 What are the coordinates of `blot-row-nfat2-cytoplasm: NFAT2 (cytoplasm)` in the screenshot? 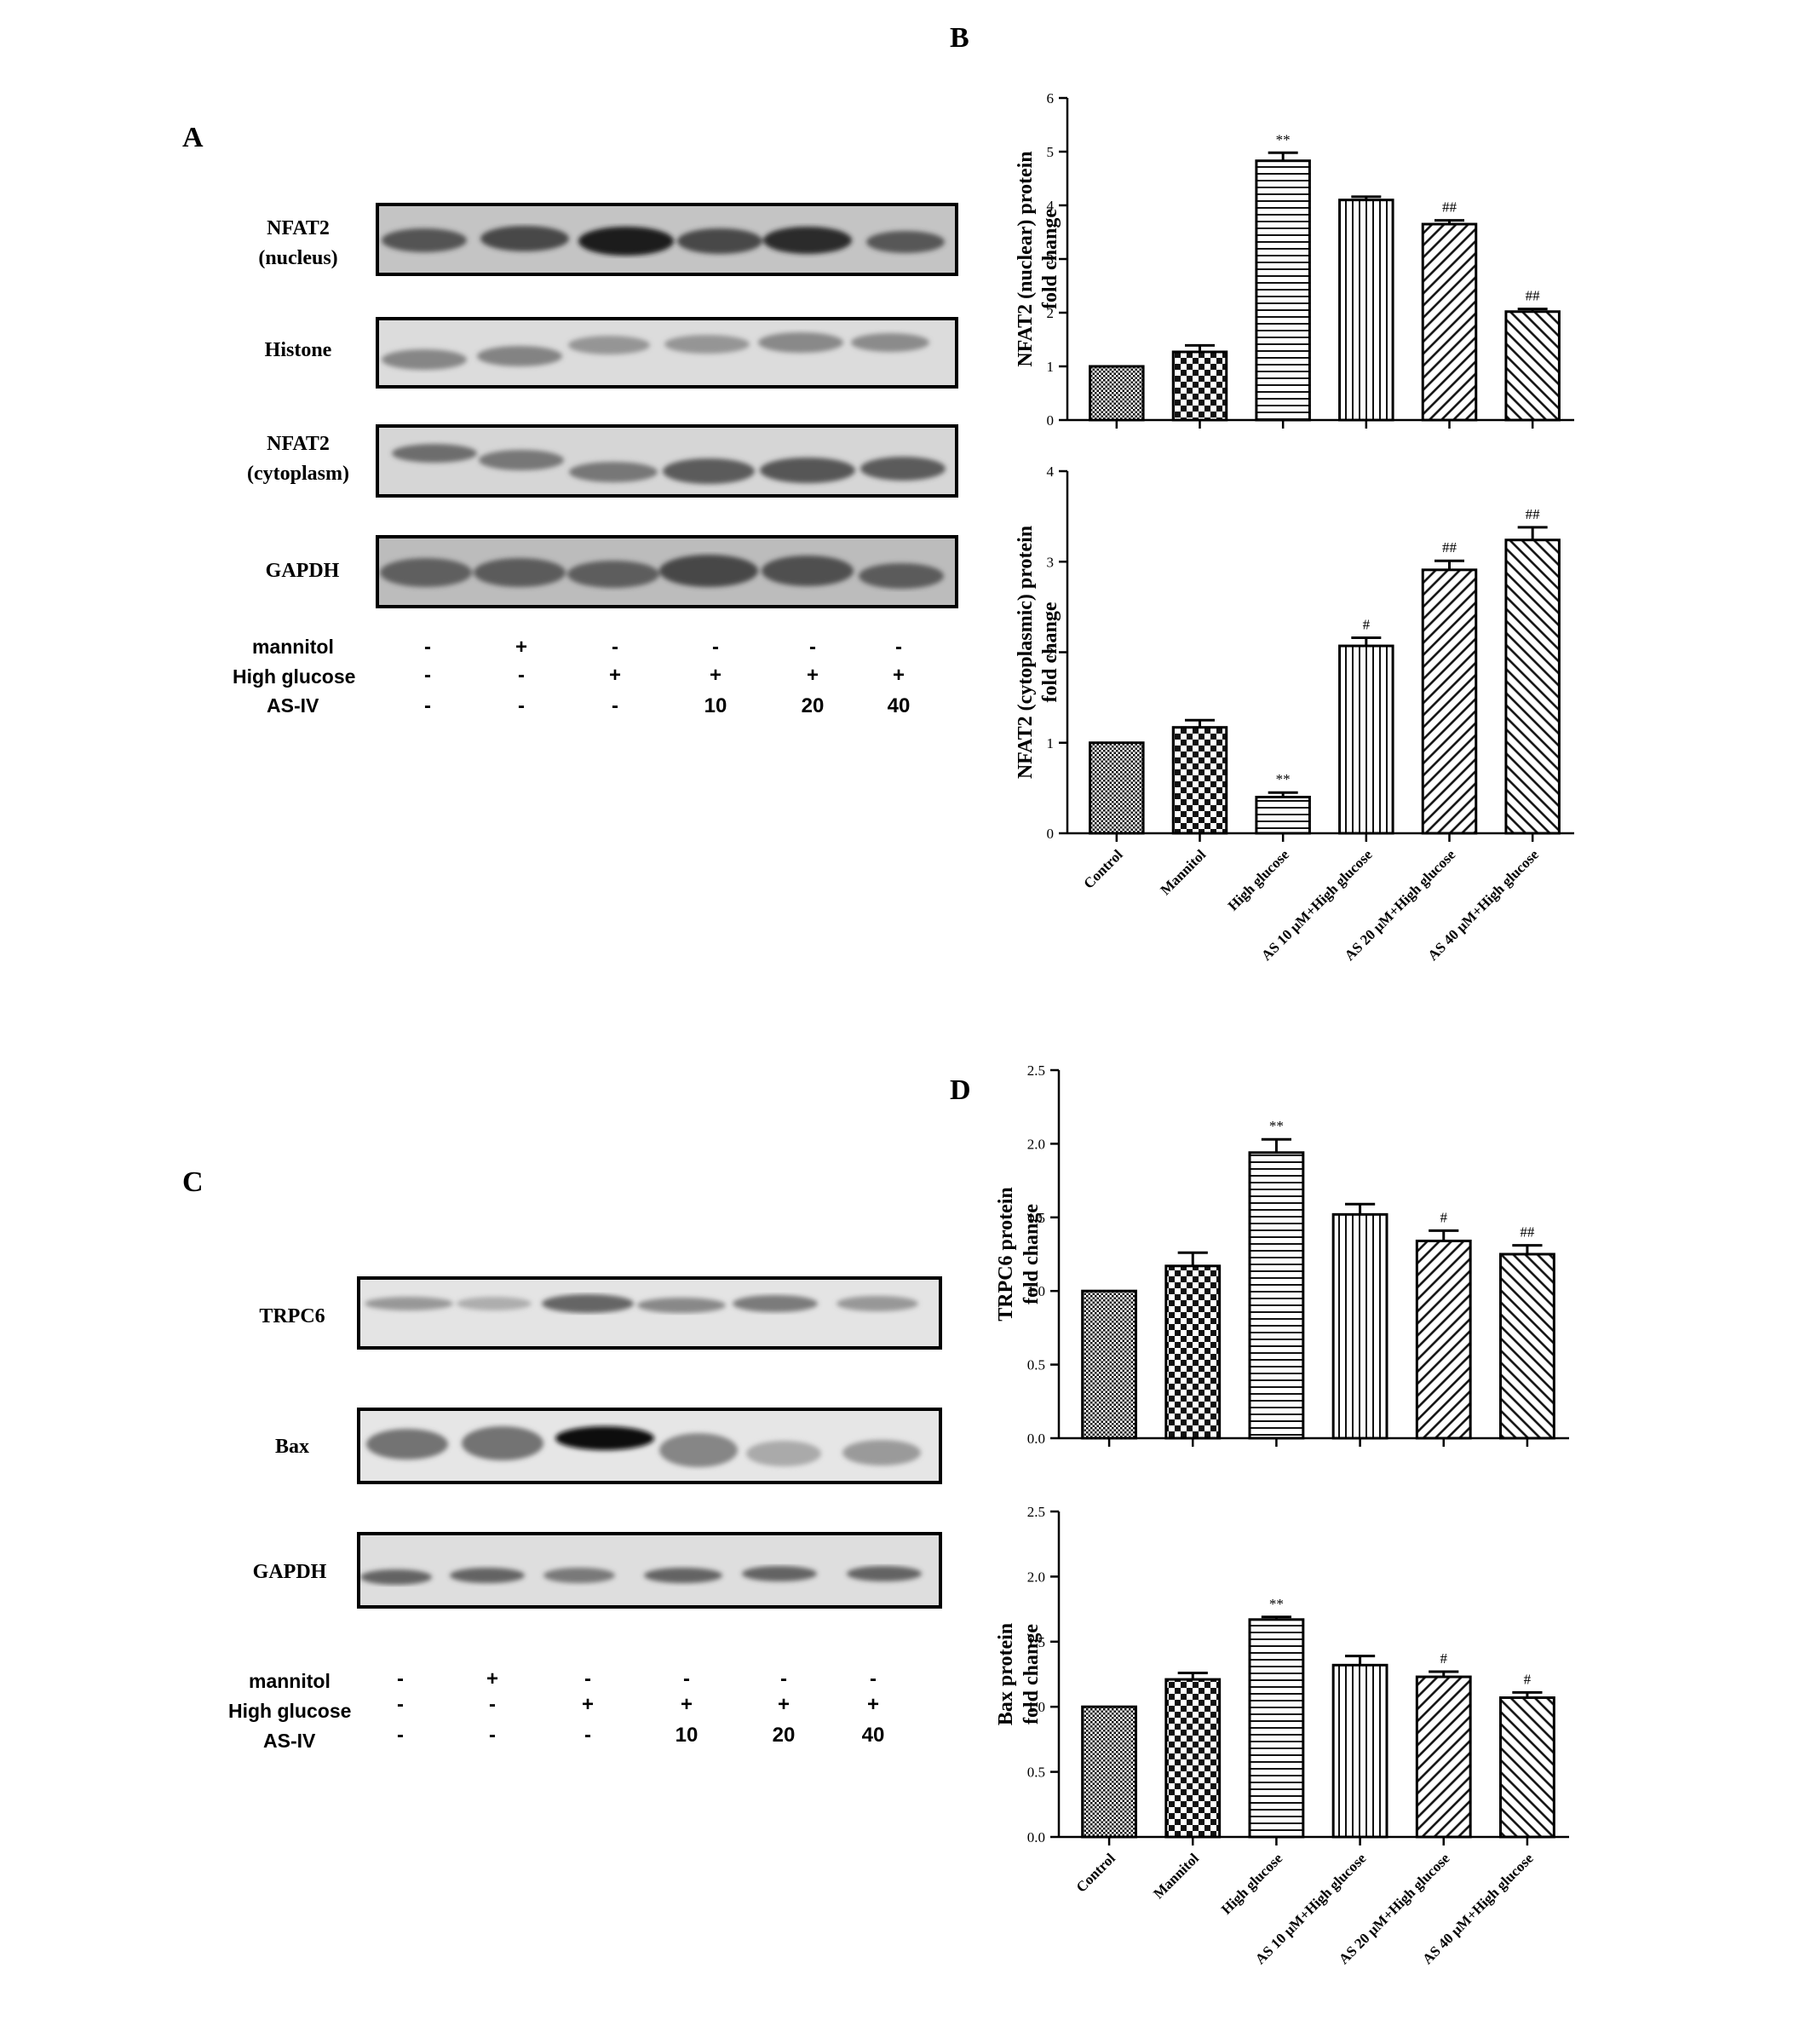 It's located at (602, 461).